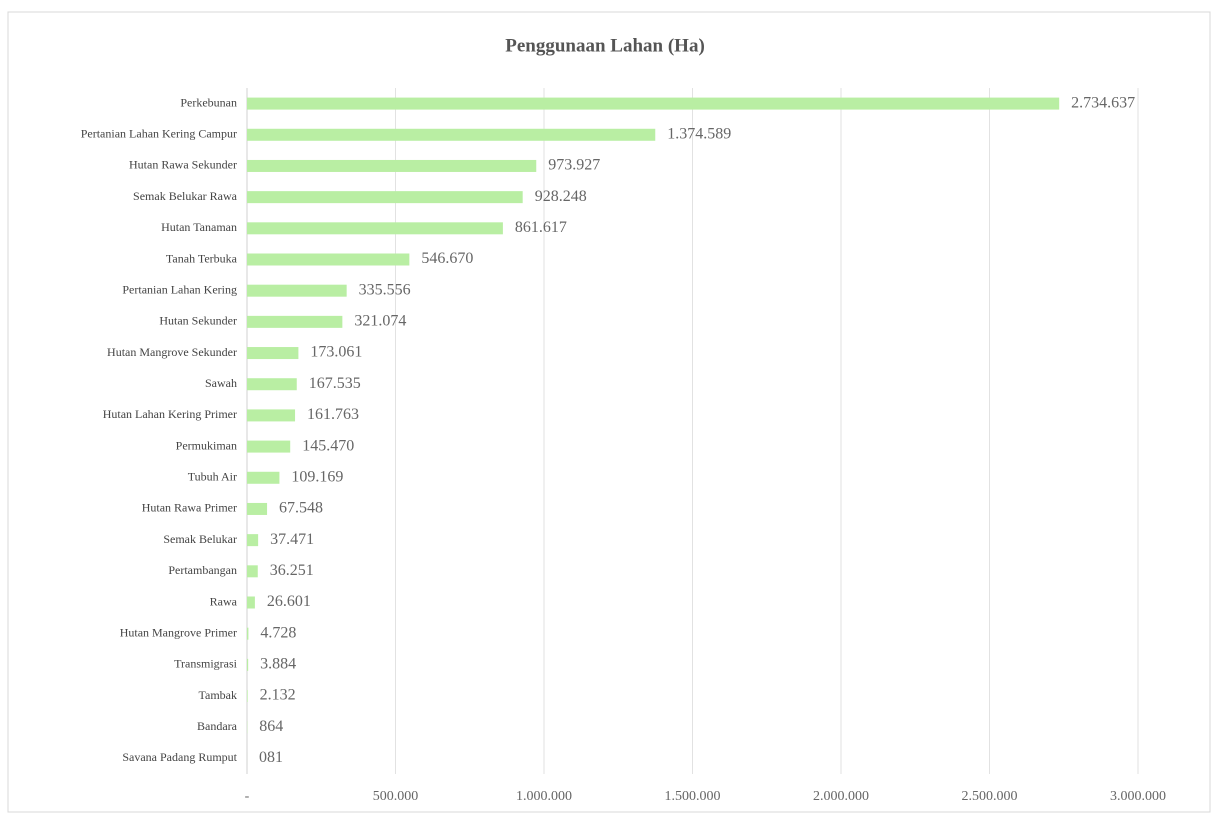  Describe the element at coordinates (179, 757) in the screenshot. I see `y-tick-label: Savana Padang Rumput` at that location.